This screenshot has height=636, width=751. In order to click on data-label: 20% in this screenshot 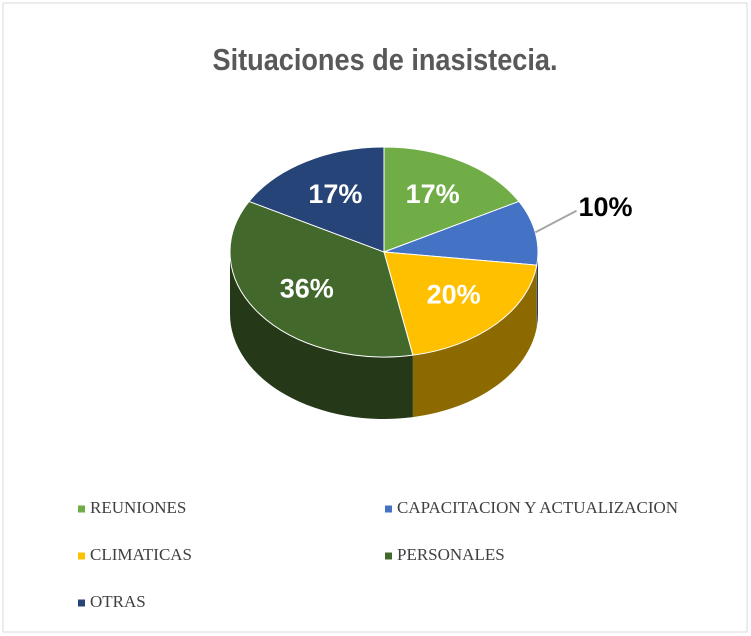, I will do `click(454, 295)`.